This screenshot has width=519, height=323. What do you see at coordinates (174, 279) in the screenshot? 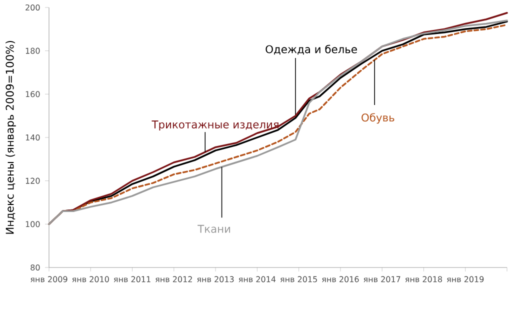
I see `x-tick-label: янв 2012` at bounding box center [174, 279].